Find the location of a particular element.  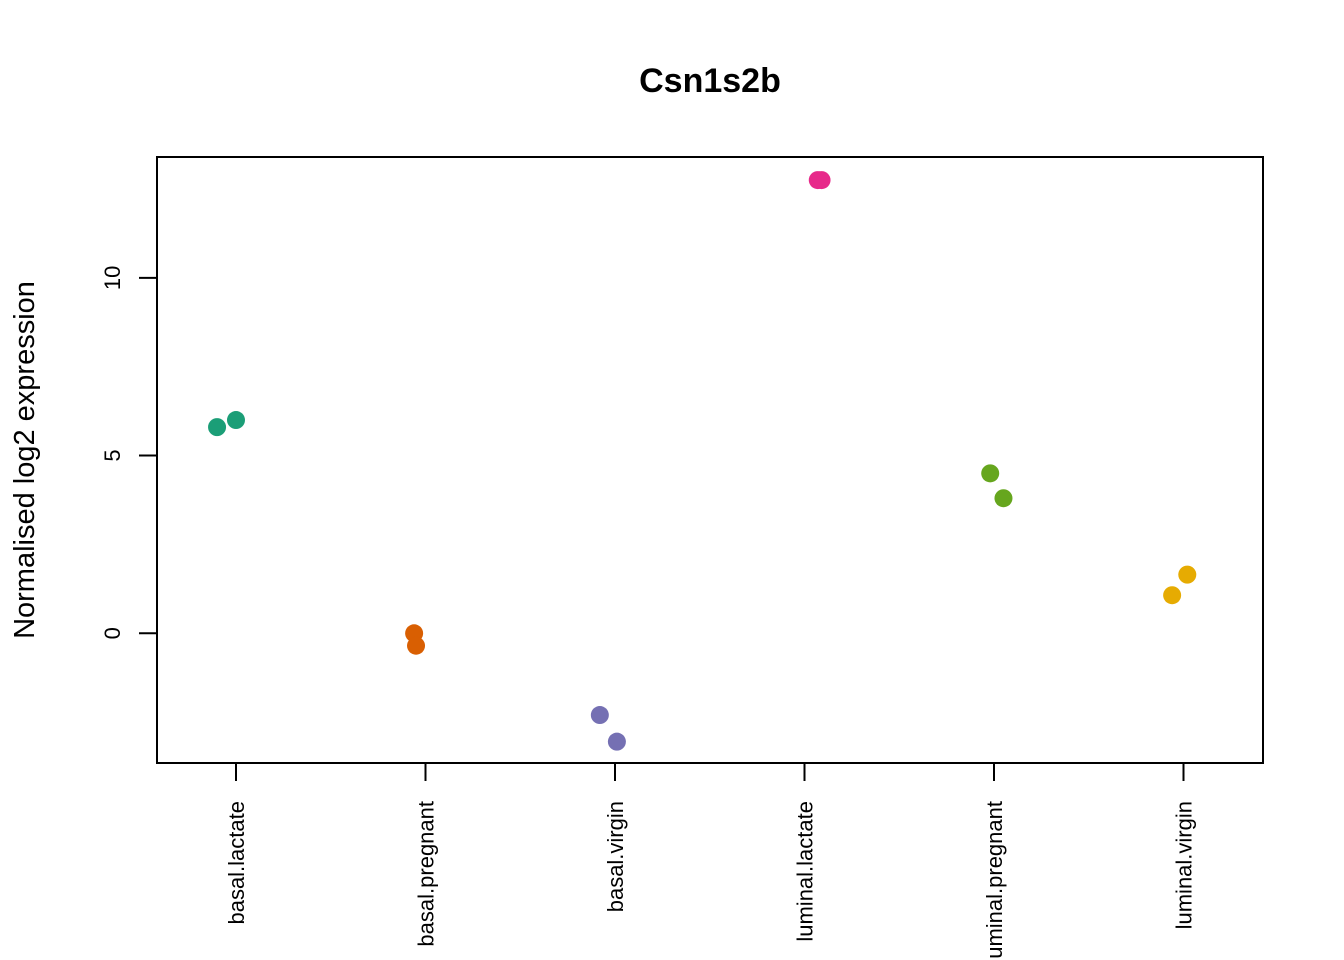

x-tick-label: basal.pregnant is located at coordinates (425, 874).